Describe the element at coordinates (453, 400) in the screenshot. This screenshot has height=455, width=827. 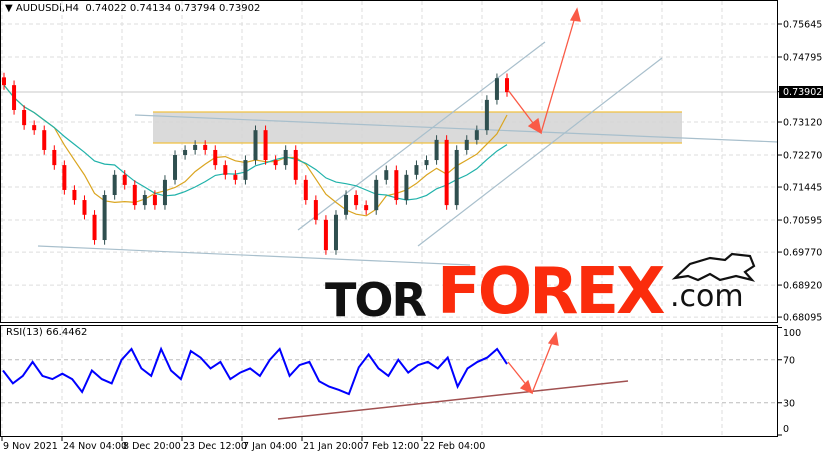
I see `rsi-trendline` at that location.